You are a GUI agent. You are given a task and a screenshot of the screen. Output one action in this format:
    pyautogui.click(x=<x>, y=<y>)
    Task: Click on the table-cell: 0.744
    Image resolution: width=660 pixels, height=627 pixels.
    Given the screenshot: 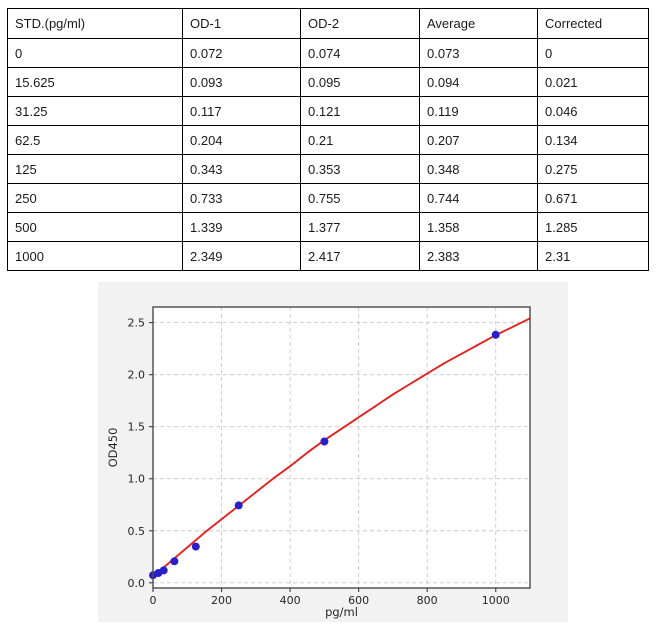 What is the action you would take?
    pyautogui.click(x=478, y=198)
    